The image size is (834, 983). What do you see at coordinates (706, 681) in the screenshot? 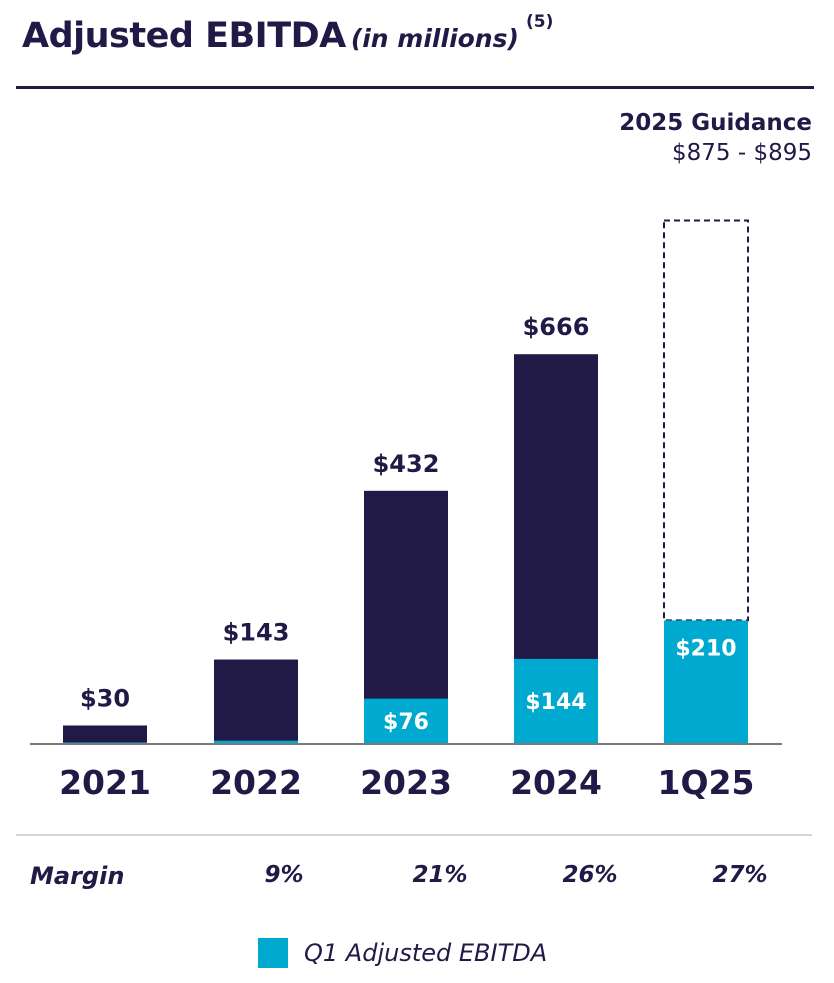
I see `bar-q1-1q25` at bounding box center [706, 681].